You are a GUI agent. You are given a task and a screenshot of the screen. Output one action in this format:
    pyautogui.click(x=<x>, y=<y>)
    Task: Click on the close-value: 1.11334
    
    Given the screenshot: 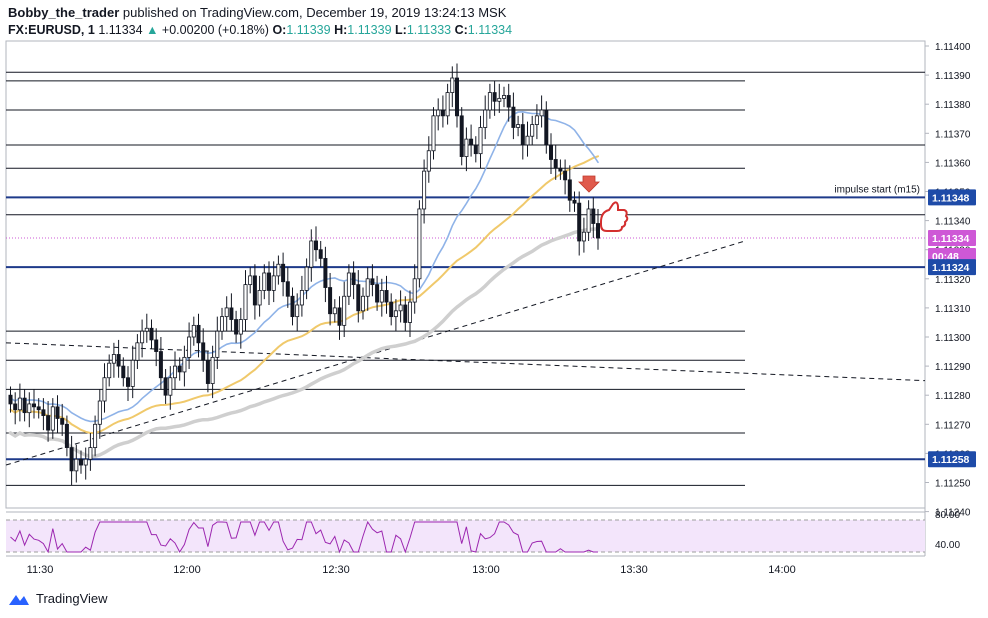 What is the action you would take?
    pyautogui.click(x=490, y=30)
    